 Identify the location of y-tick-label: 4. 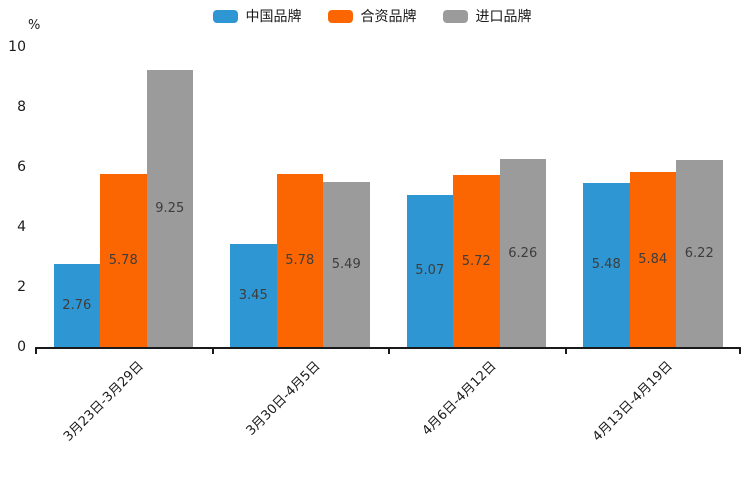
(21, 227).